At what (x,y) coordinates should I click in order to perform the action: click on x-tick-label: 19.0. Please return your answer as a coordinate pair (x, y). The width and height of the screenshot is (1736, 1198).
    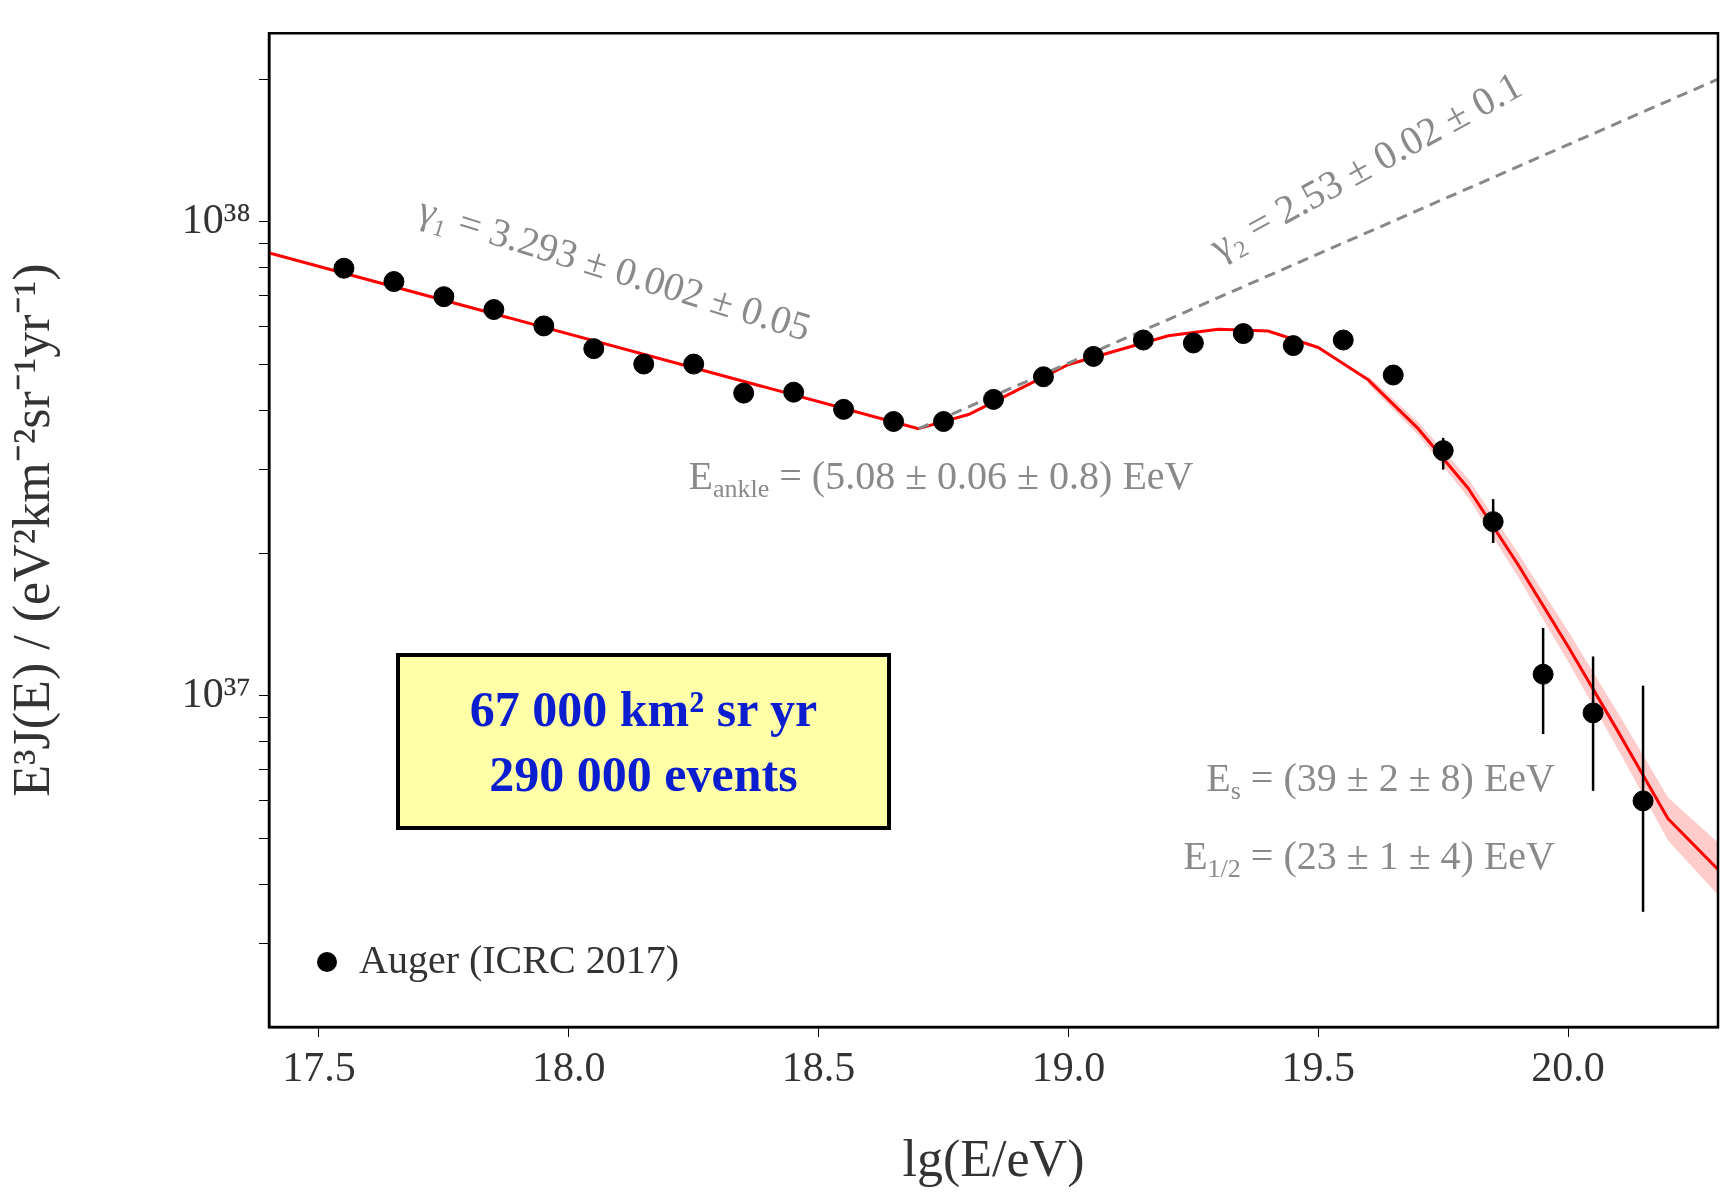
    Looking at the image, I should click on (1068, 1067).